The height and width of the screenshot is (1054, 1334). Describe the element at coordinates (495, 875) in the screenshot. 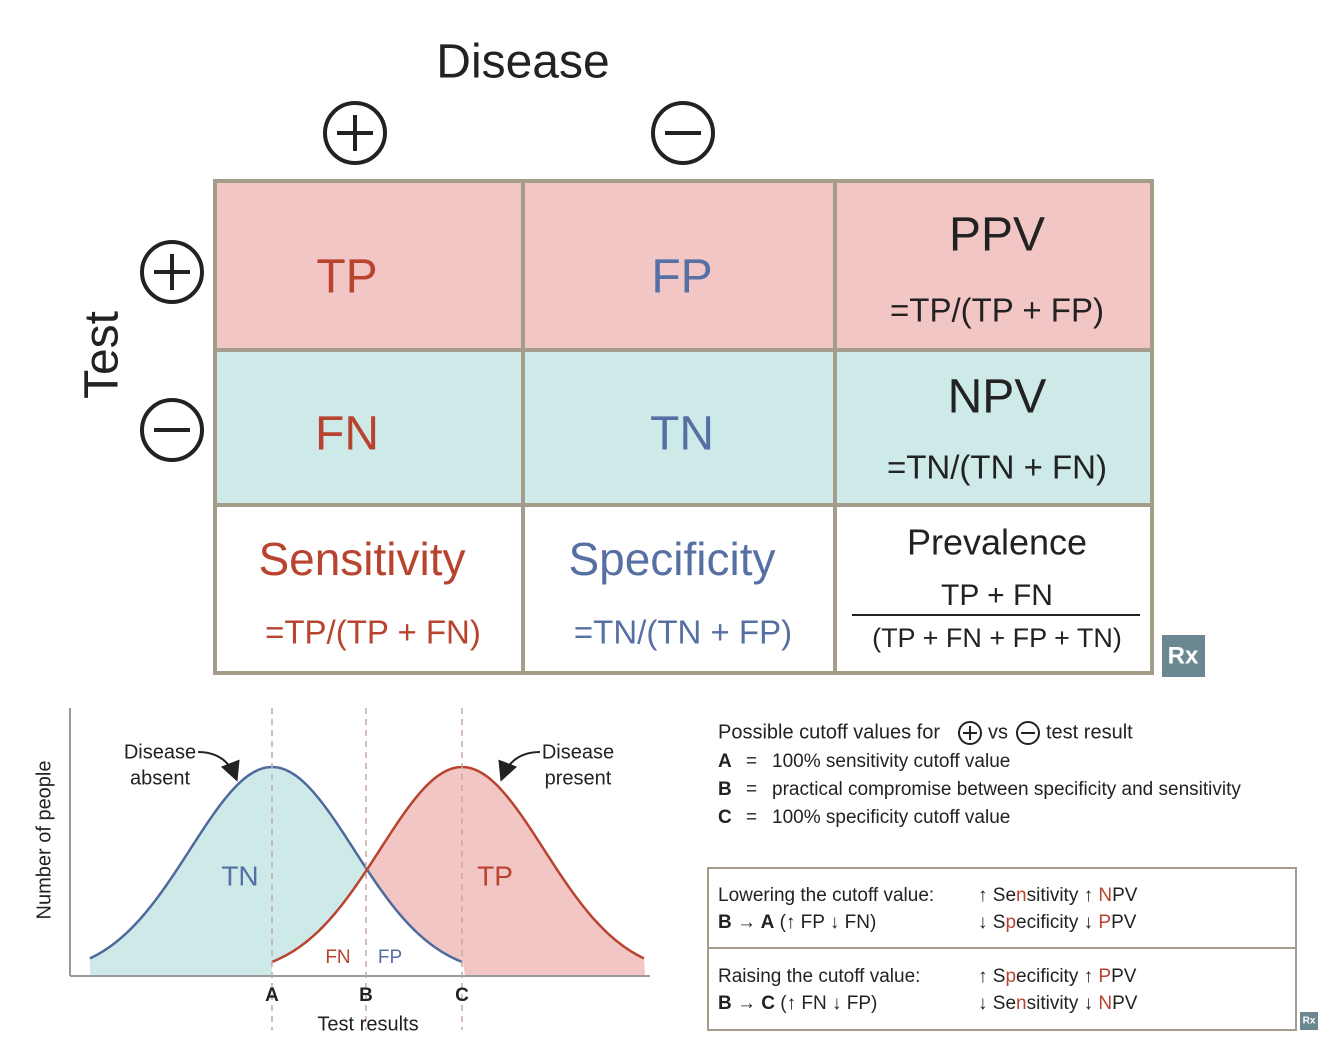

I see `tp-region: TP` at that location.